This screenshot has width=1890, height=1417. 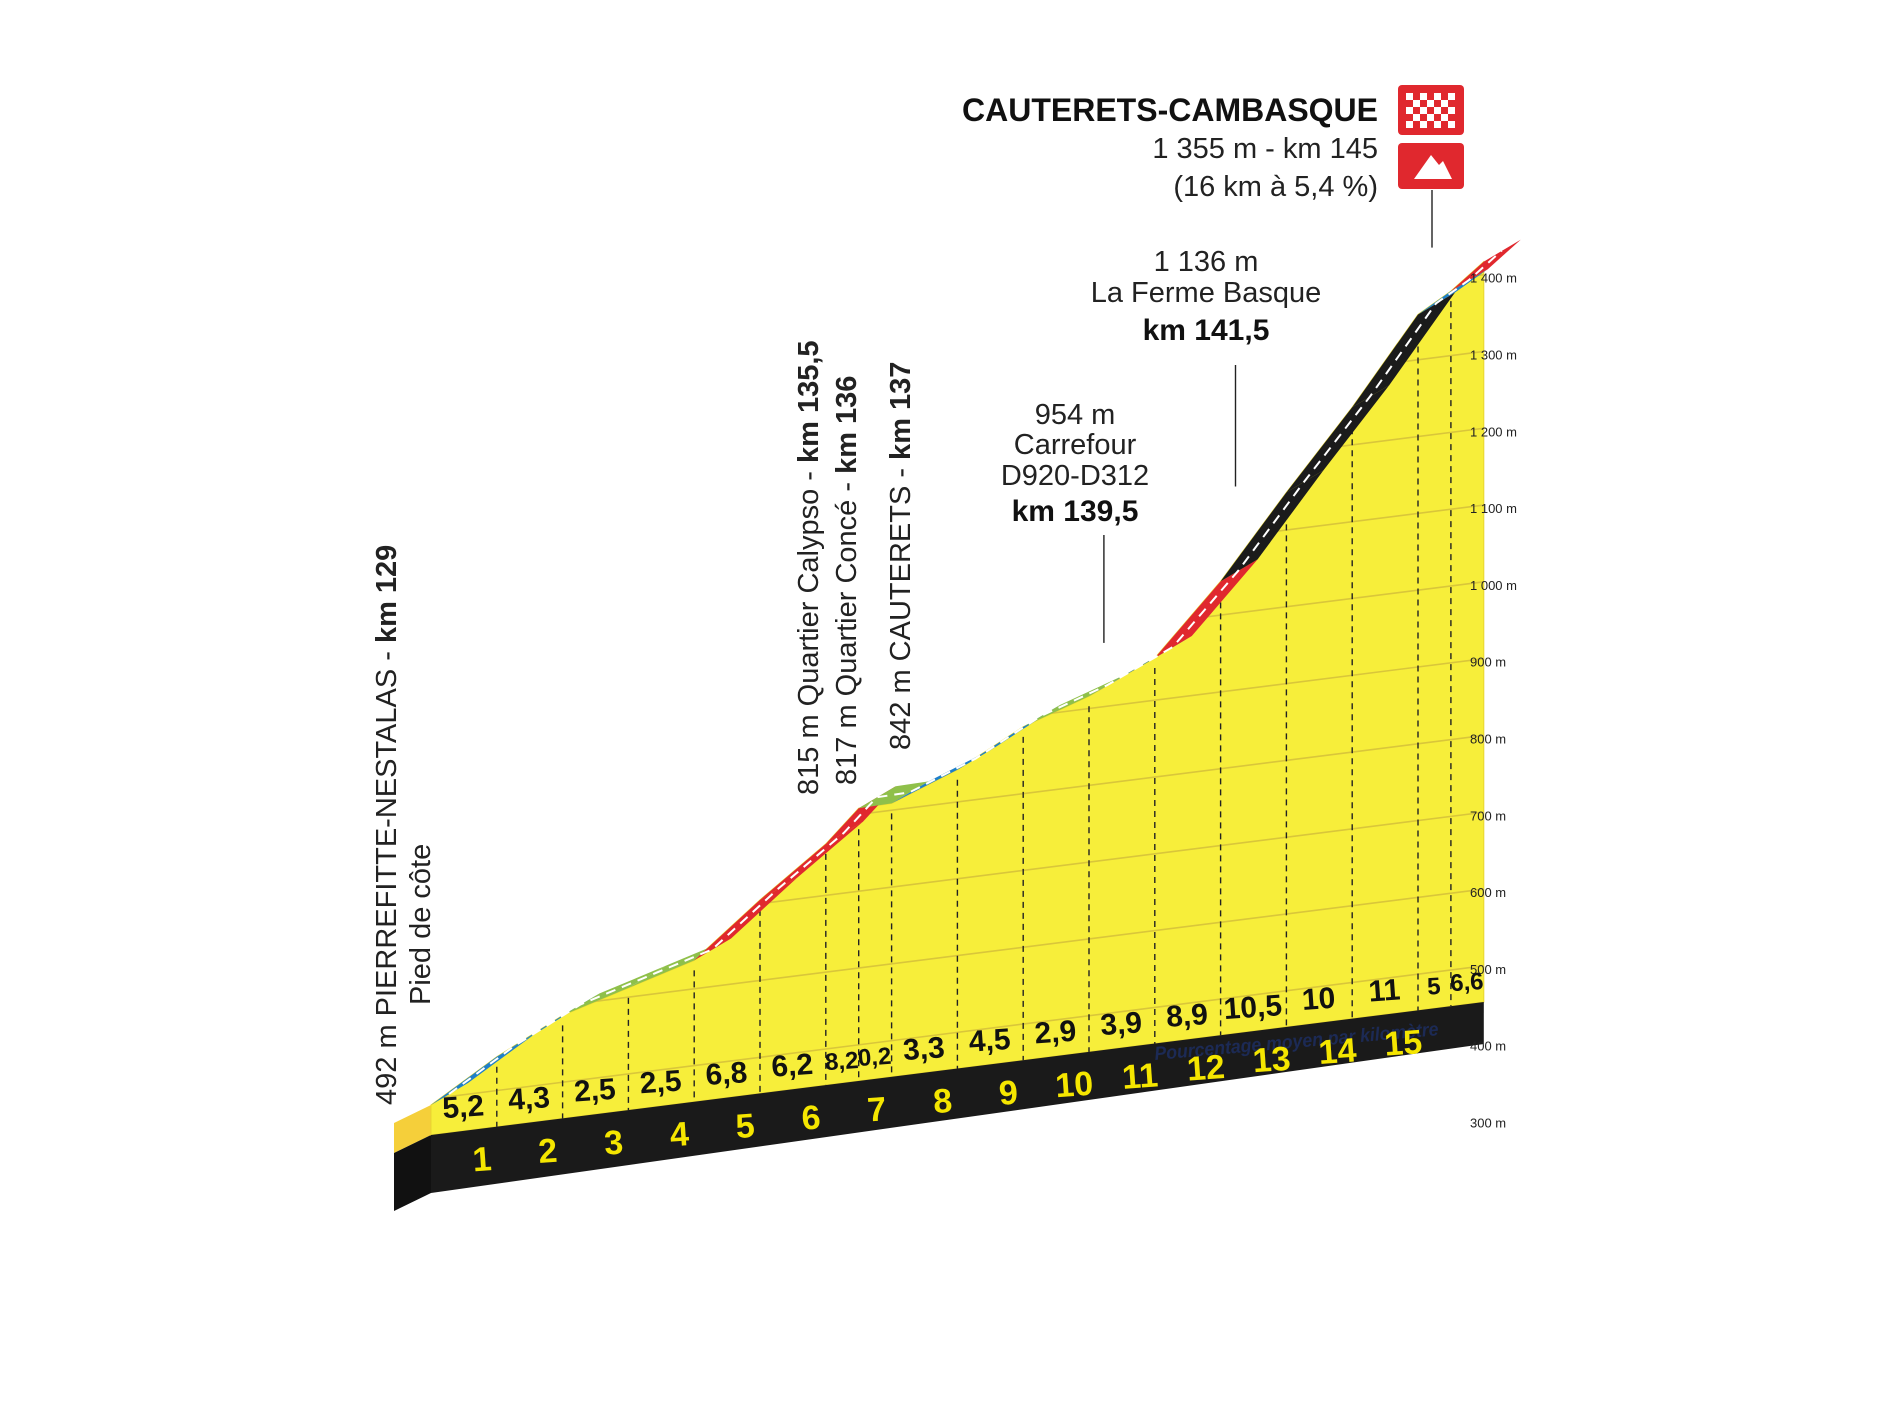 What do you see at coordinates (1493, 354) in the screenshot?
I see `y-tick-label: 1 300 m` at bounding box center [1493, 354].